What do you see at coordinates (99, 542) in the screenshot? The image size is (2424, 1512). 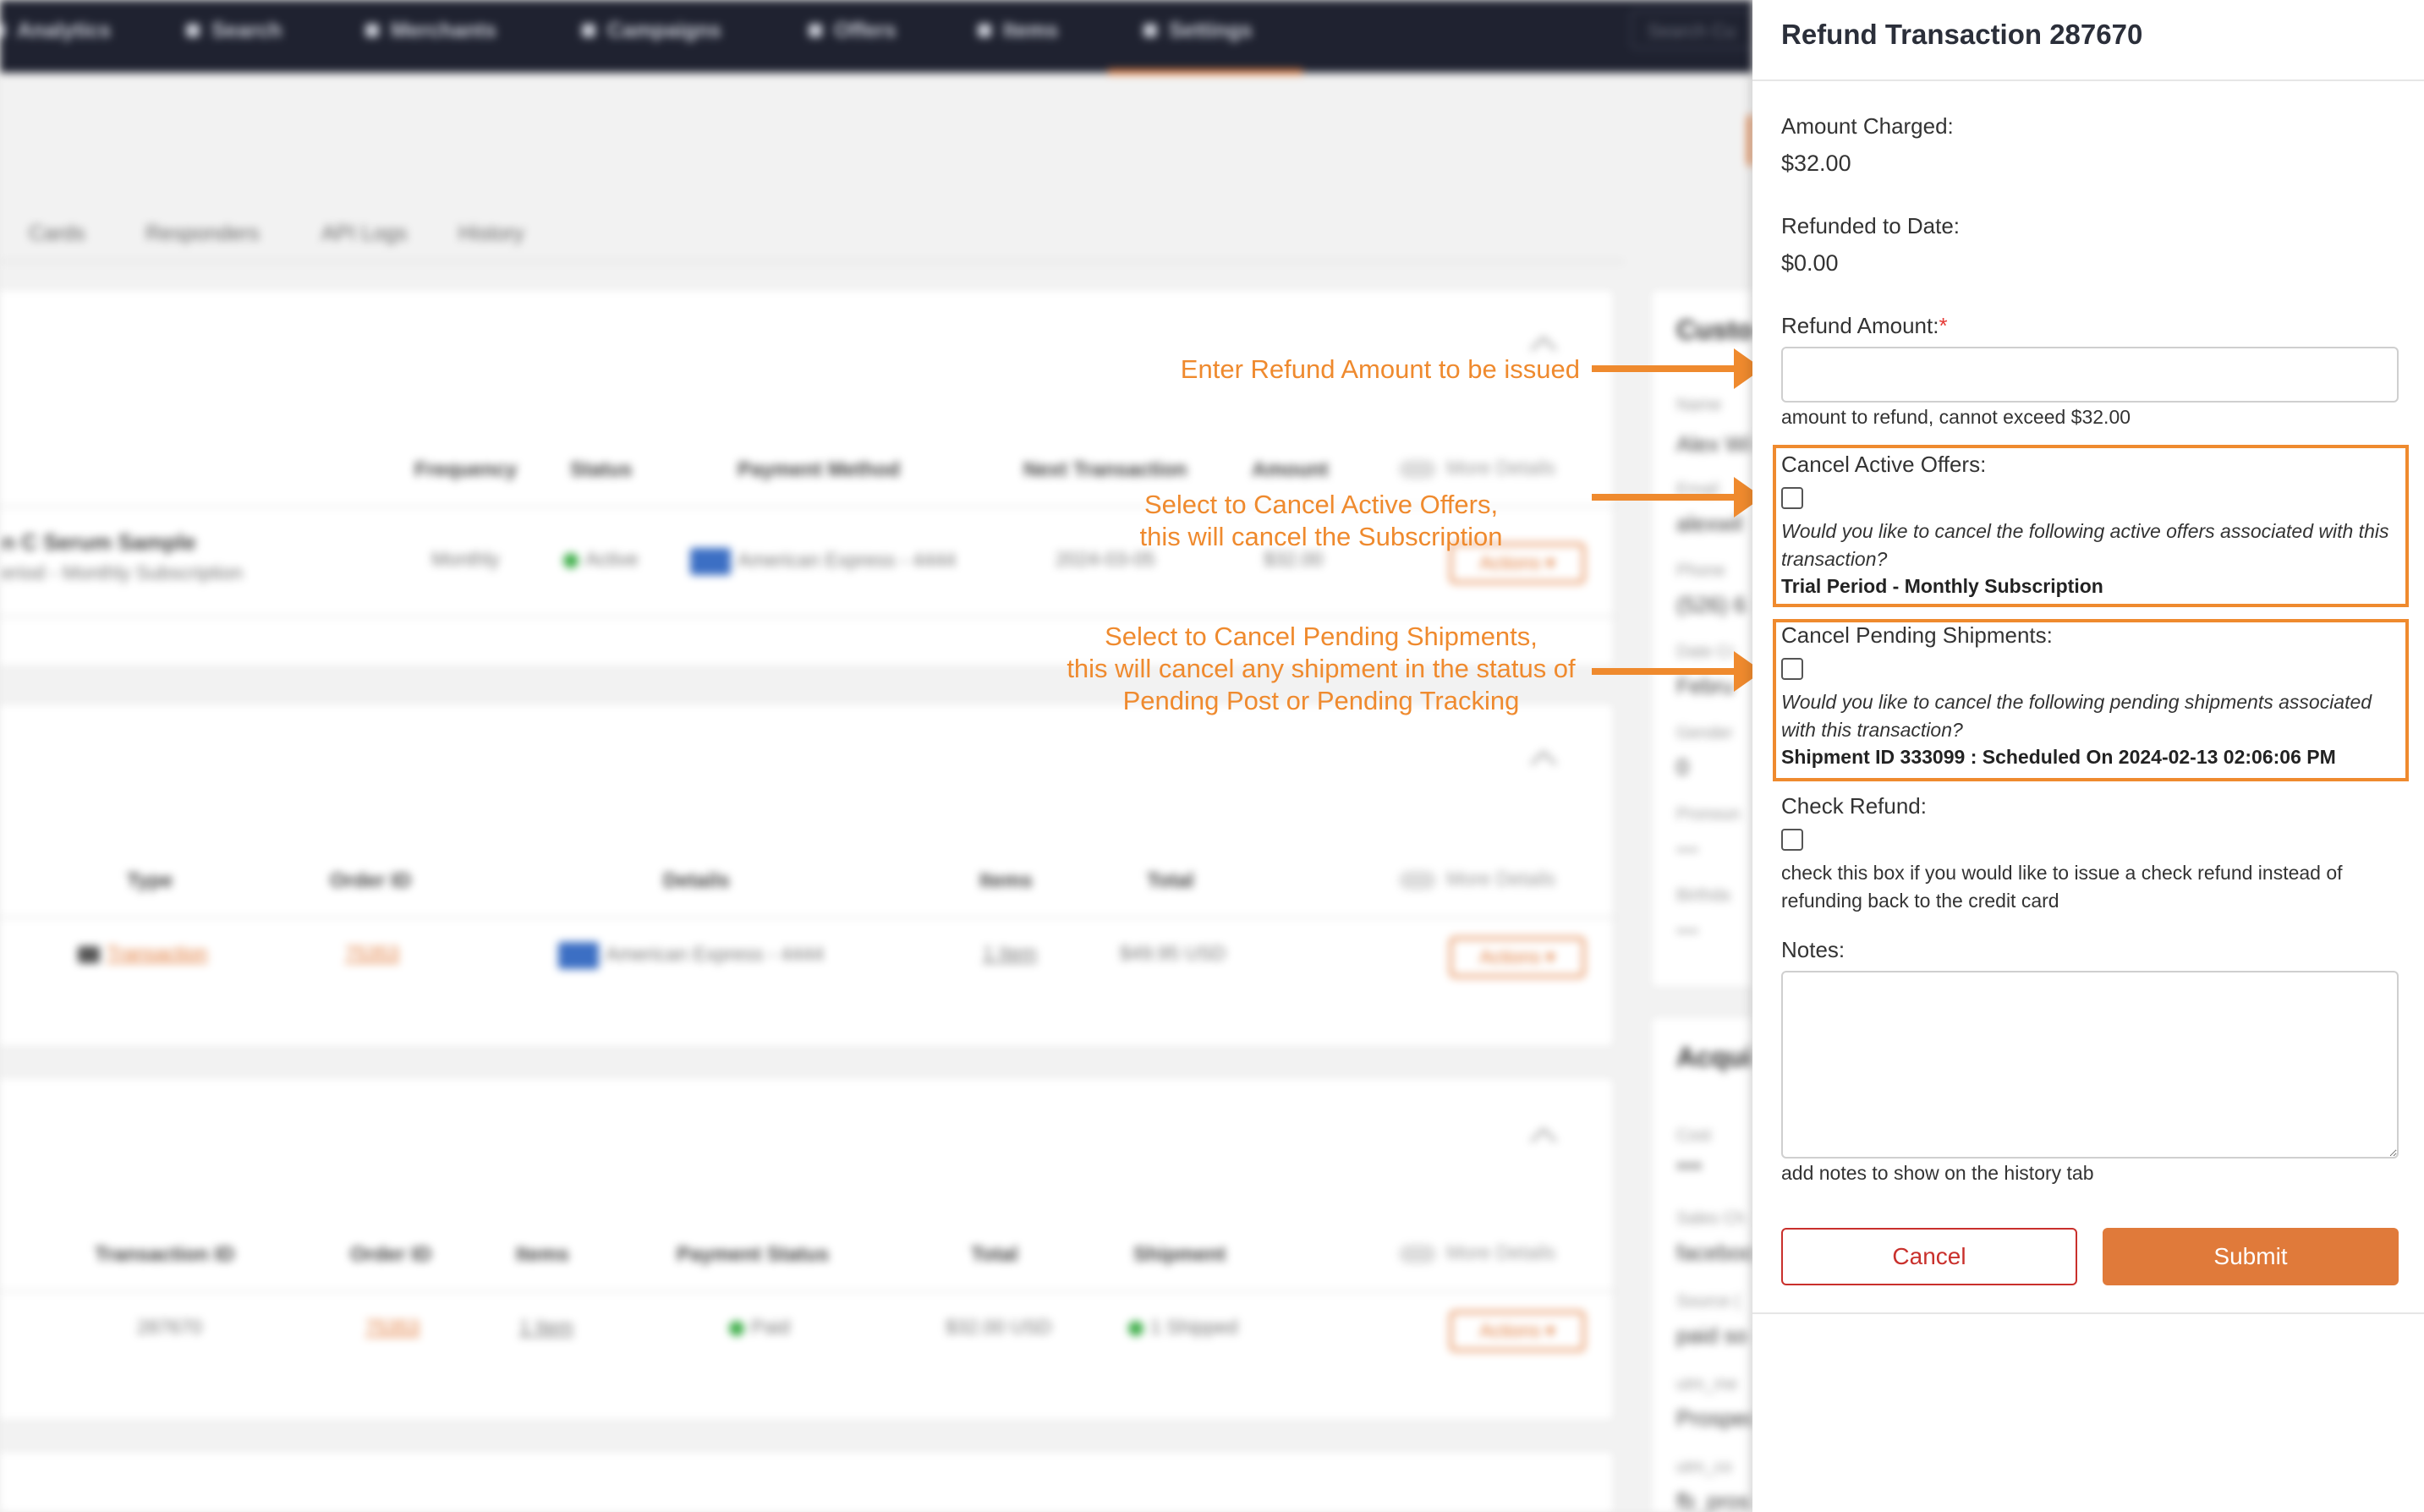 I see `offer-product-name: n C Serum Sample` at bounding box center [99, 542].